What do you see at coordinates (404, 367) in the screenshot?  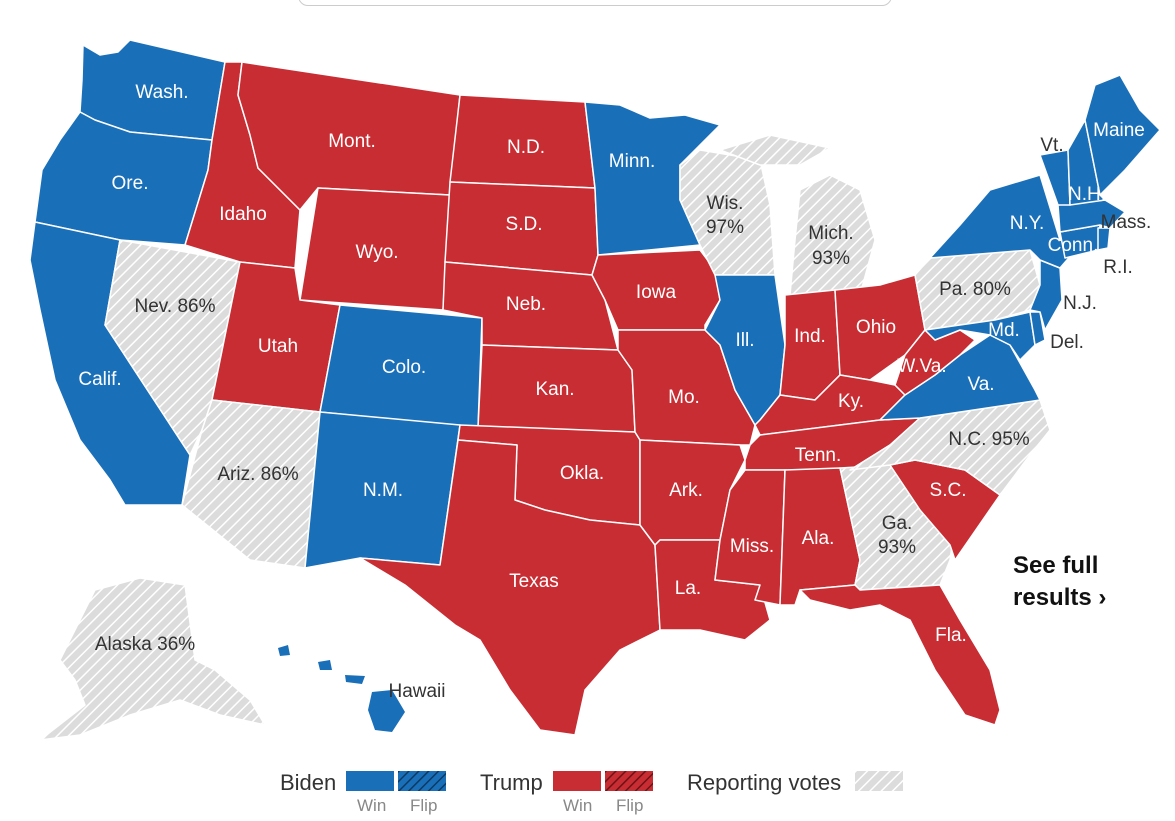 I see `label-colo: Colo.` at bounding box center [404, 367].